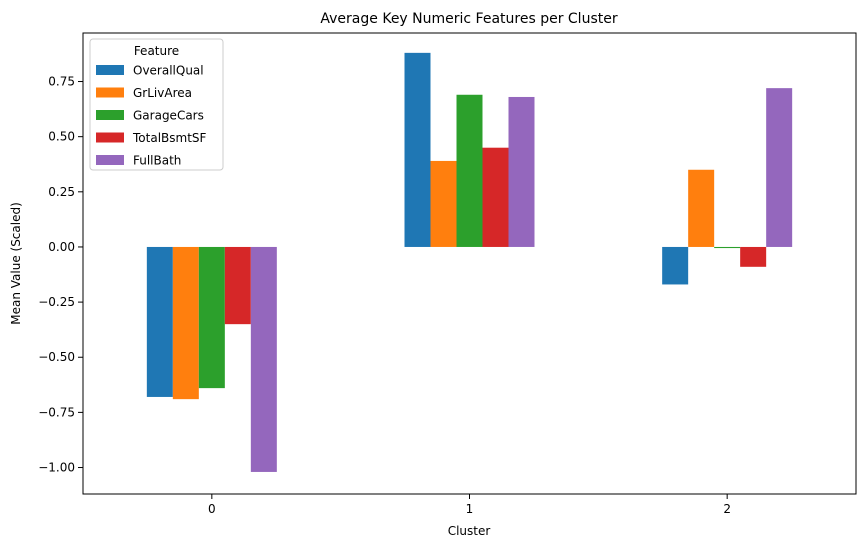 The height and width of the screenshot is (547, 866). What do you see at coordinates (110, 115) in the screenshot?
I see `legend-swatch-GarageCars` at bounding box center [110, 115].